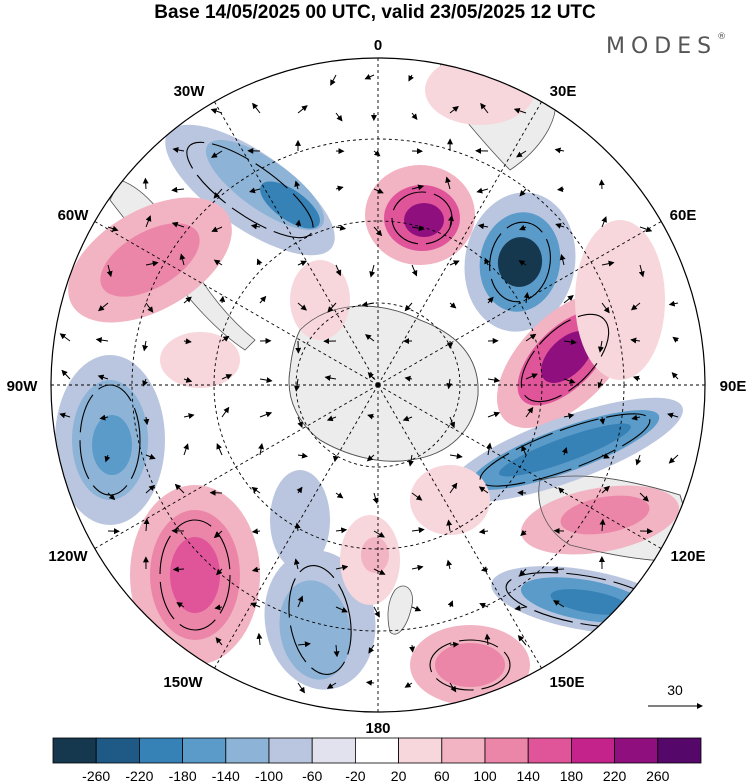  I want to click on colorbar-tick-label: 20, so click(399, 775).